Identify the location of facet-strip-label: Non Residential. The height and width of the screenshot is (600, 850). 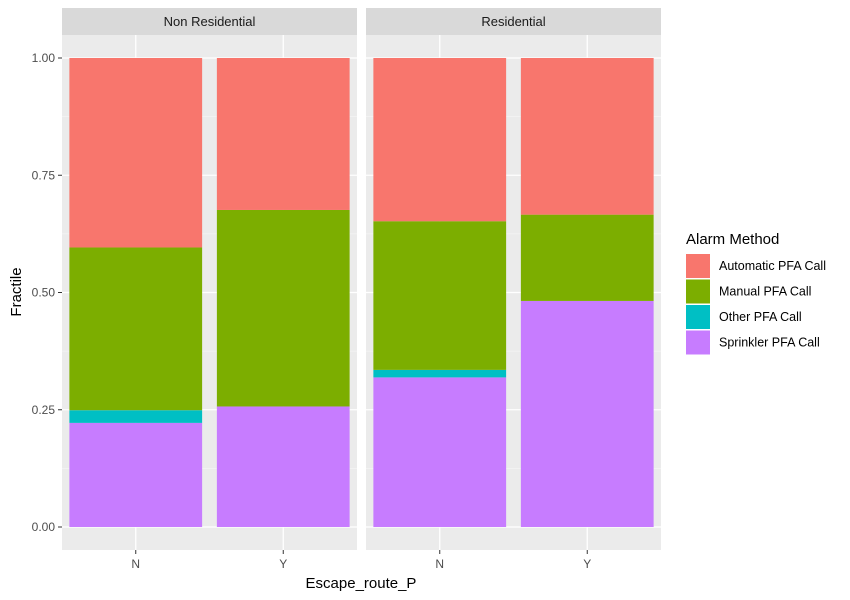
(210, 21).